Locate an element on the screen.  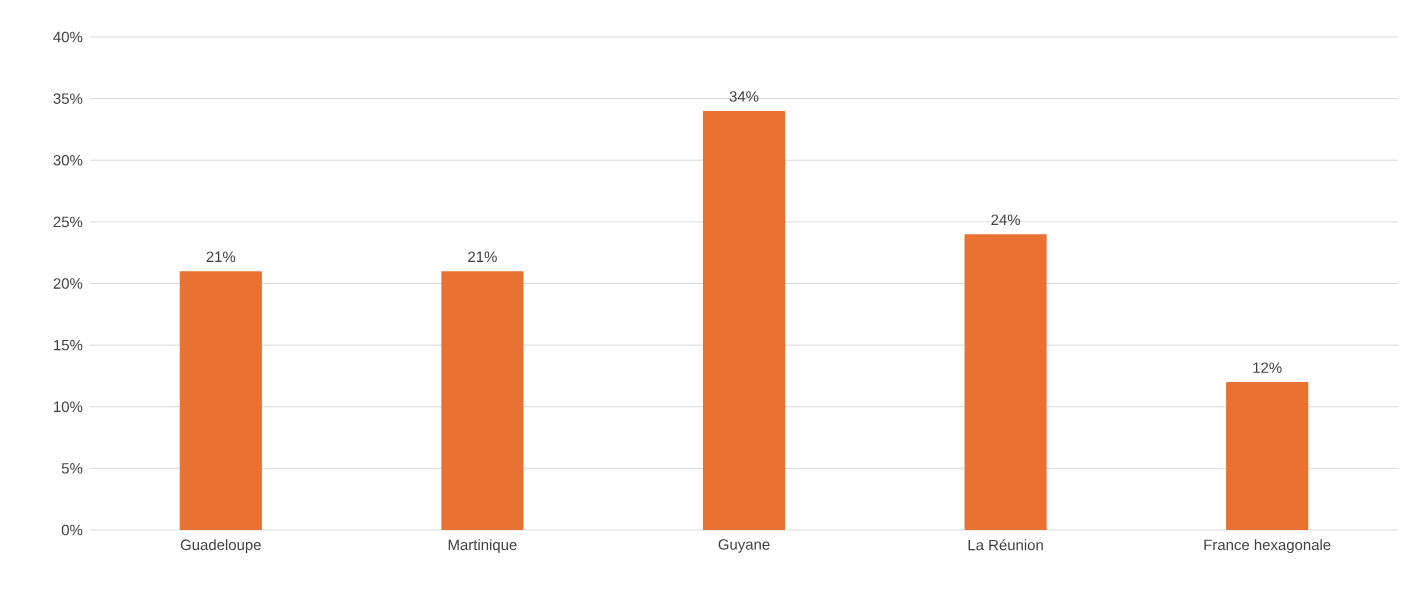
data-label: 24% is located at coordinates (1006, 220).